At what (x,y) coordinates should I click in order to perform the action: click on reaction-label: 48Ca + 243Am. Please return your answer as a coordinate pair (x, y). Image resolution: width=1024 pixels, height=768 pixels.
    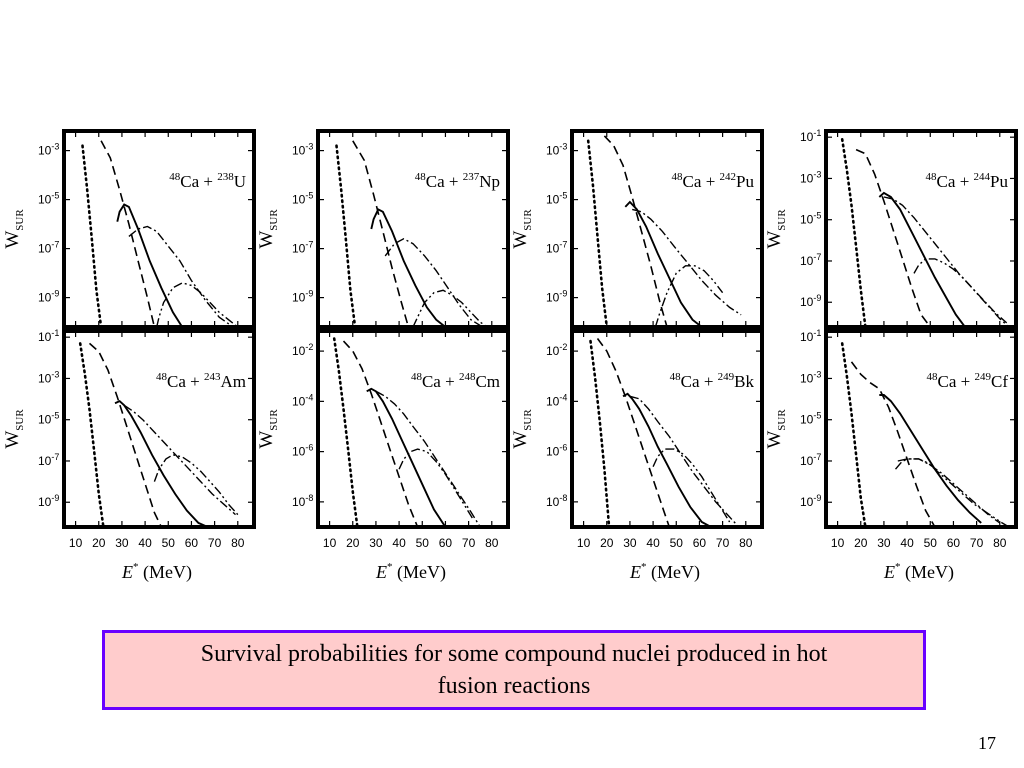
    Looking at the image, I should click on (201, 381).